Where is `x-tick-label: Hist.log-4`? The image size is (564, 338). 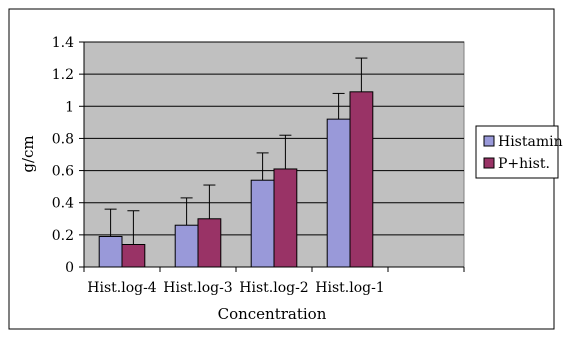 x-tick-label: Hist.log-4 is located at coordinates (122, 288).